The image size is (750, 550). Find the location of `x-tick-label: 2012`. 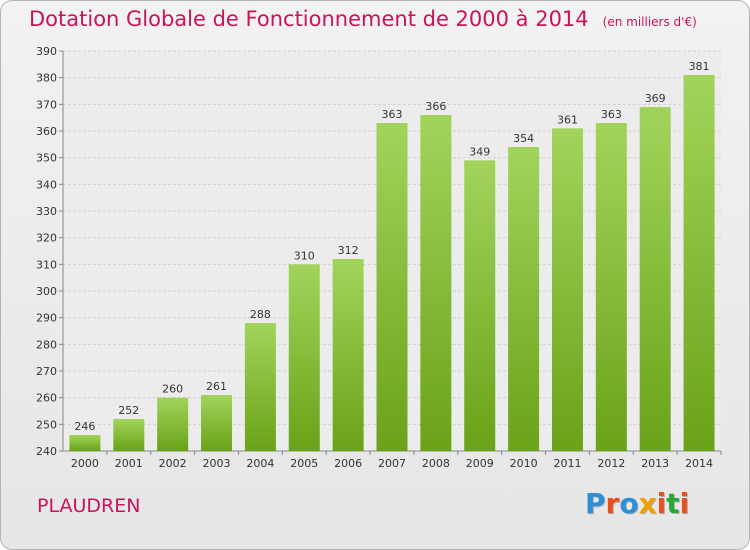

x-tick-label: 2012 is located at coordinates (611, 463).